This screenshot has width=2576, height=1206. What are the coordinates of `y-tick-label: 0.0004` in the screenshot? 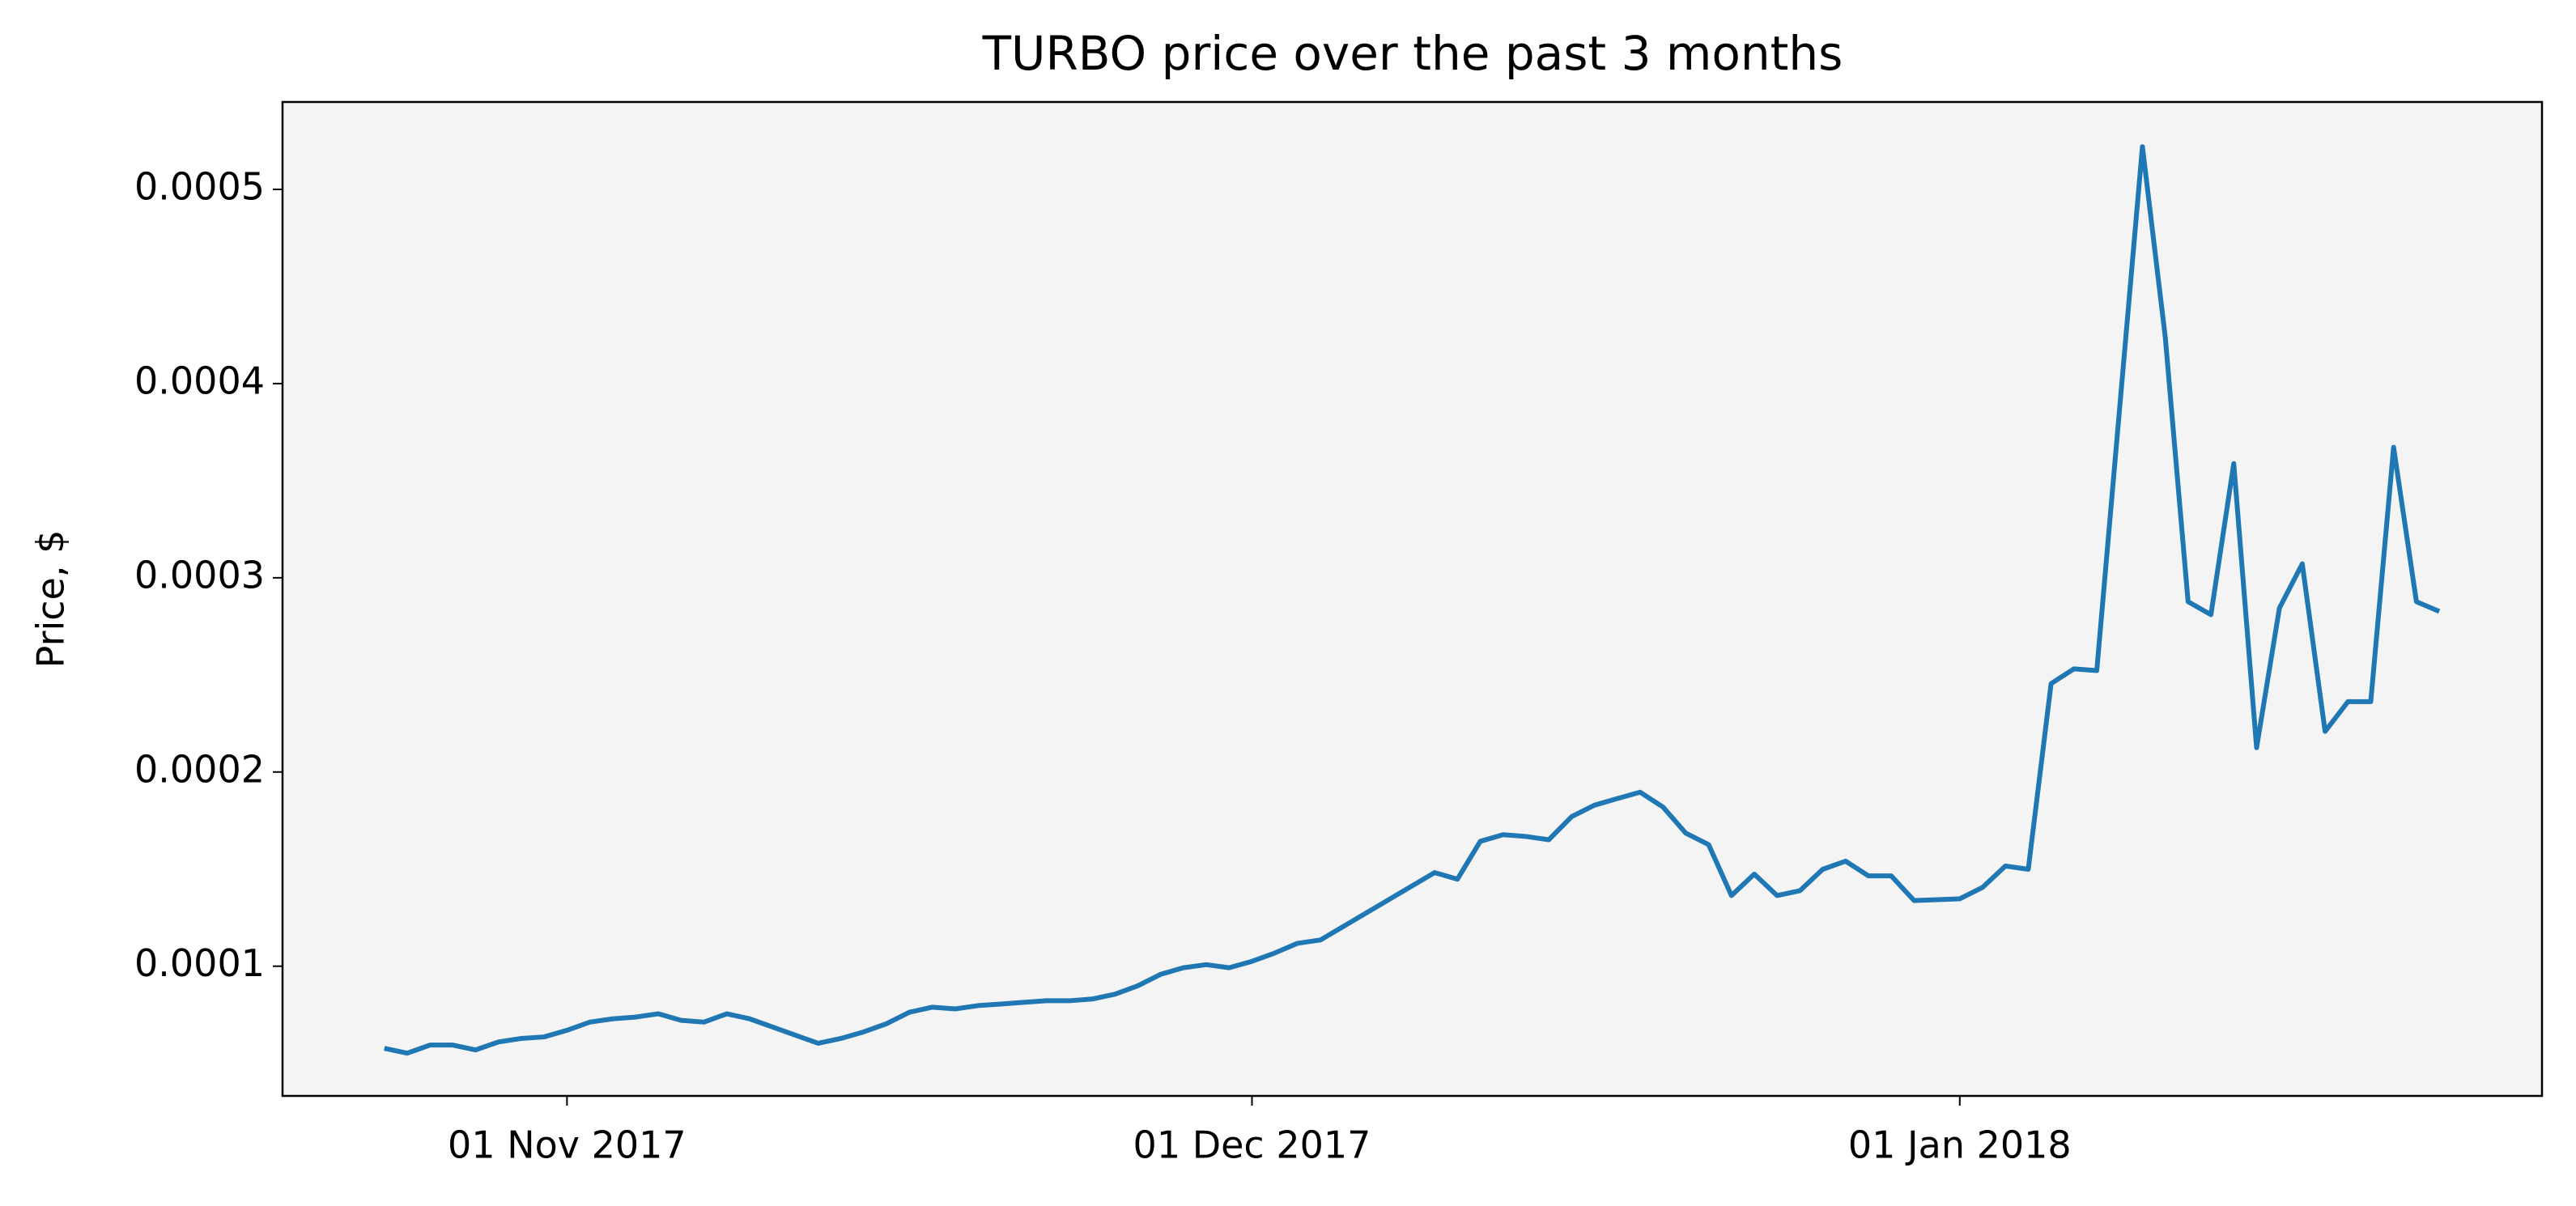 It's located at (200, 380).